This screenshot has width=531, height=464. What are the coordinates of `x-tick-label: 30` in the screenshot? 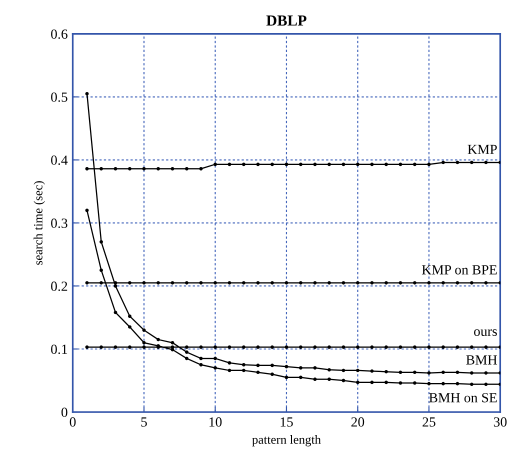 It's located at (500, 422).